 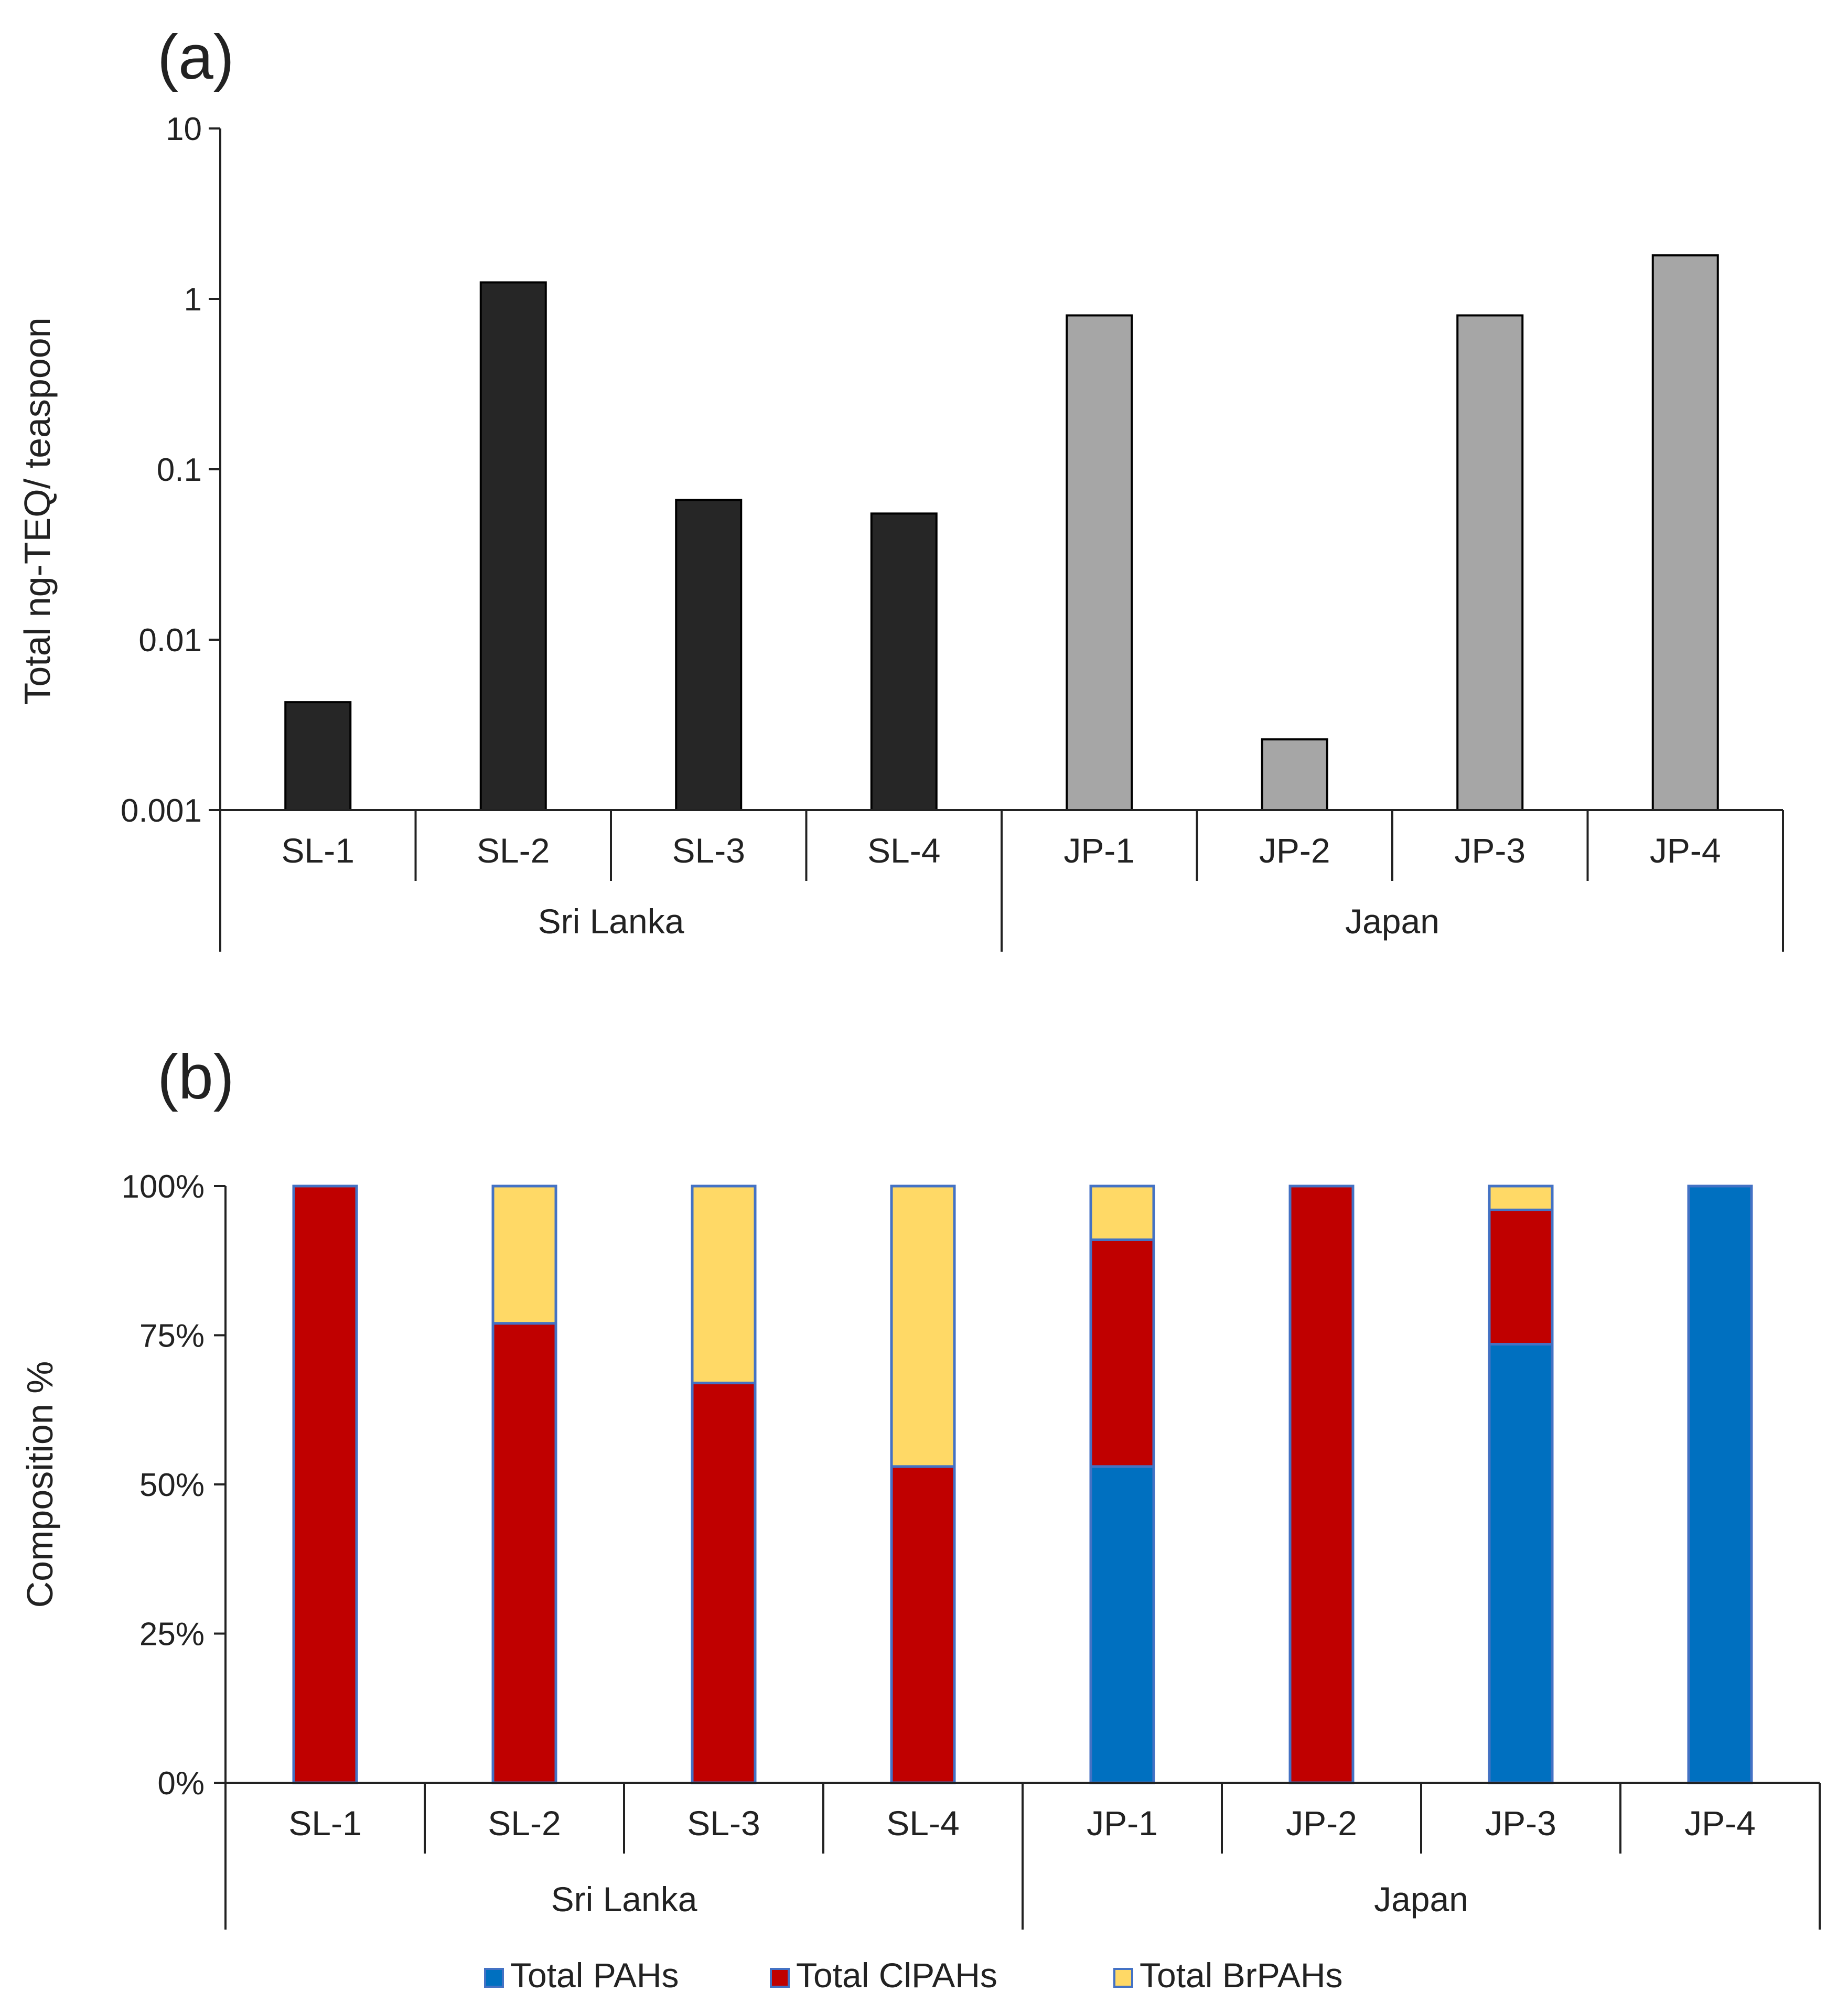 What do you see at coordinates (1322, 1484) in the screenshot?
I see `panel-b-bar-jp-2-total-clpahs` at bounding box center [1322, 1484].